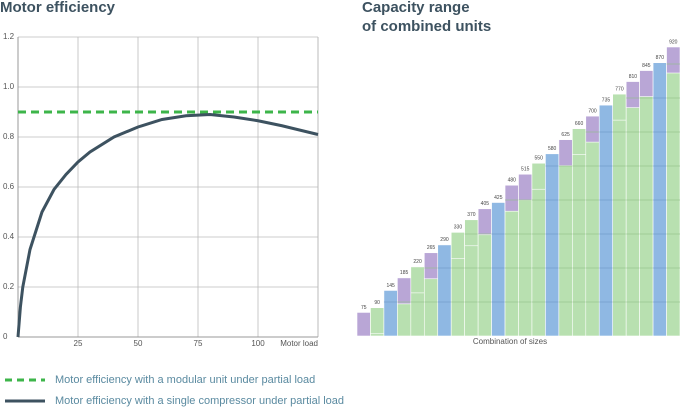 Image resolution: width=680 pixels, height=409 pixels. I want to click on title-line: of combined units, so click(426, 26).